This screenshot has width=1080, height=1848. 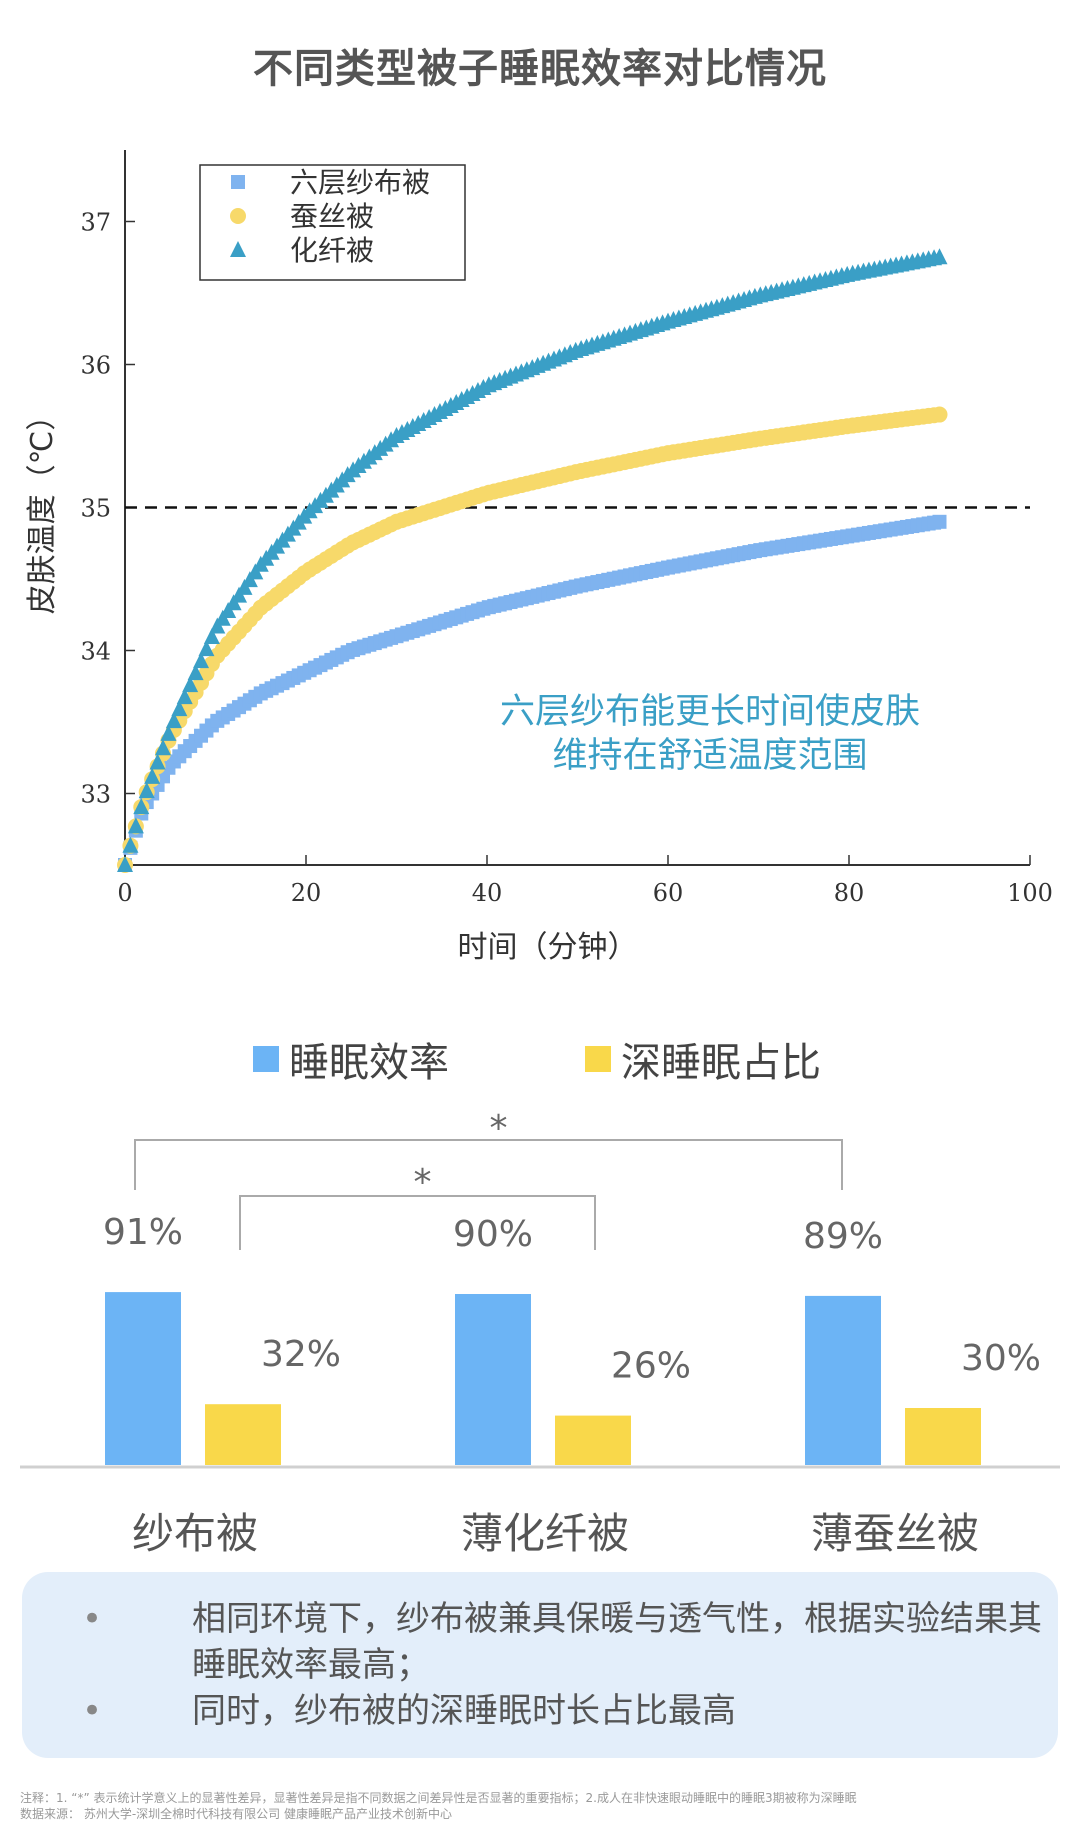 What do you see at coordinates (598, 1059) in the screenshot?
I see `legend-swatch-yellow` at bounding box center [598, 1059].